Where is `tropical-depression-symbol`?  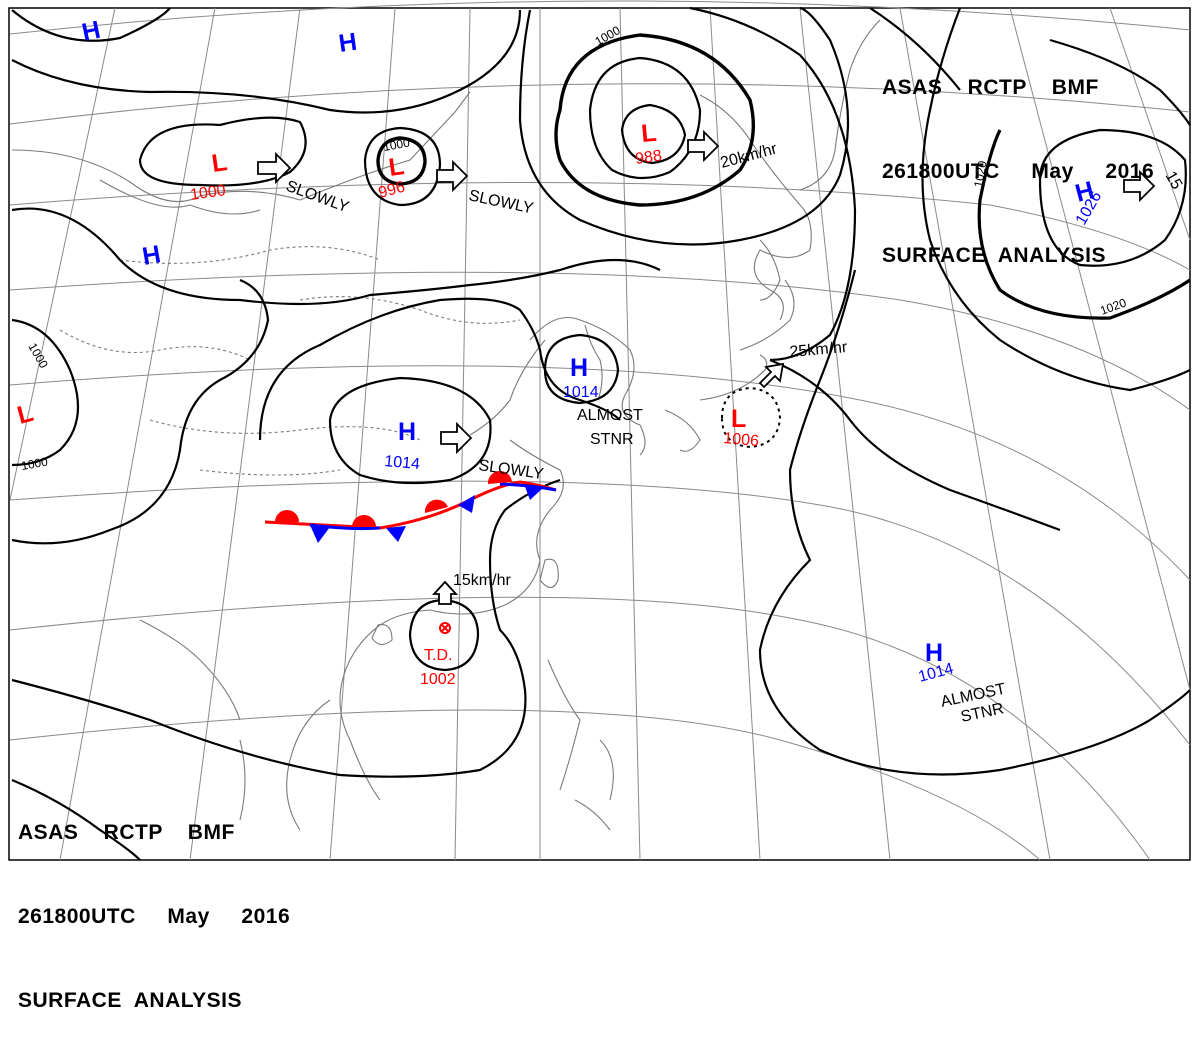 tropical-depression-symbol is located at coordinates (445, 628).